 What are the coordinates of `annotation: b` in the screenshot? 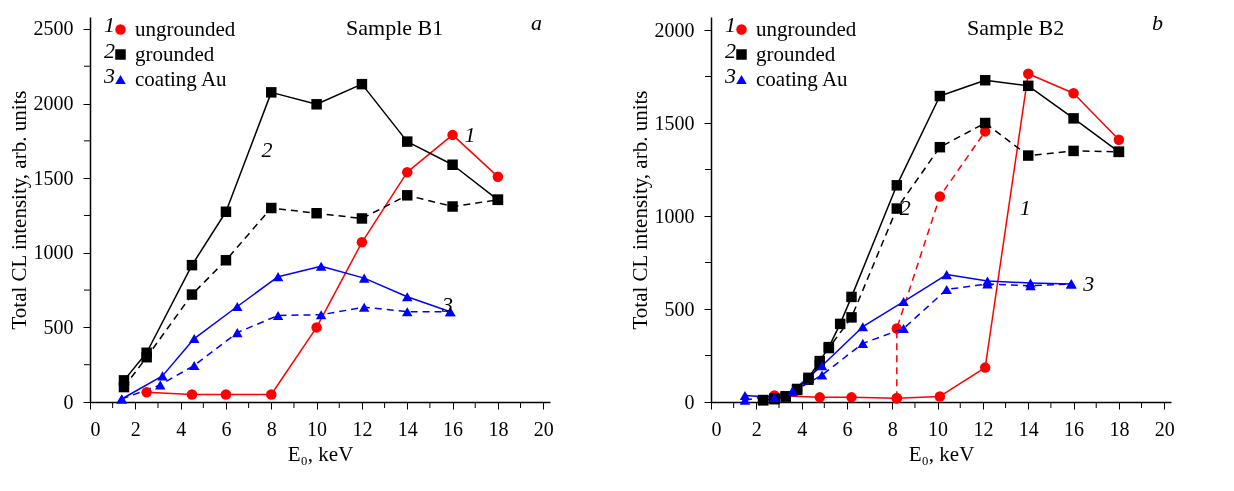 It's located at (1157, 22).